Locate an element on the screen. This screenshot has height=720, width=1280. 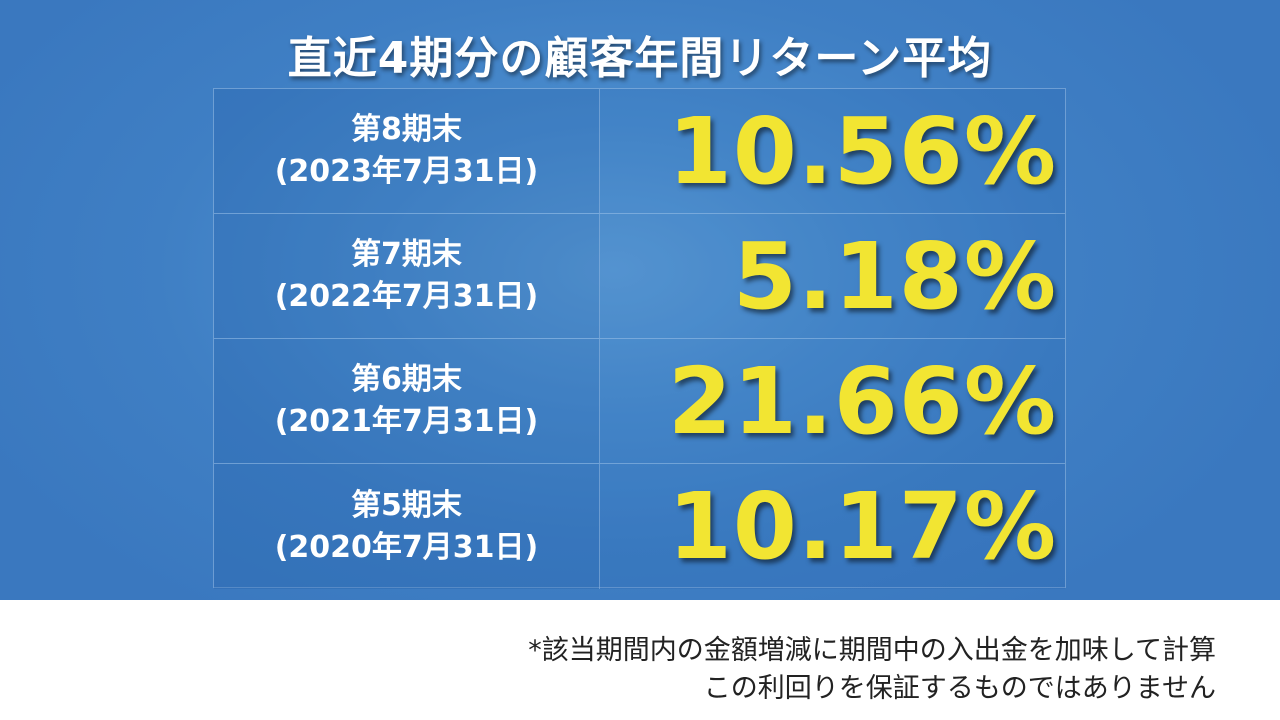
period-label-cell: 第5期末 (2020年7月31日) is located at coordinates (407, 526).